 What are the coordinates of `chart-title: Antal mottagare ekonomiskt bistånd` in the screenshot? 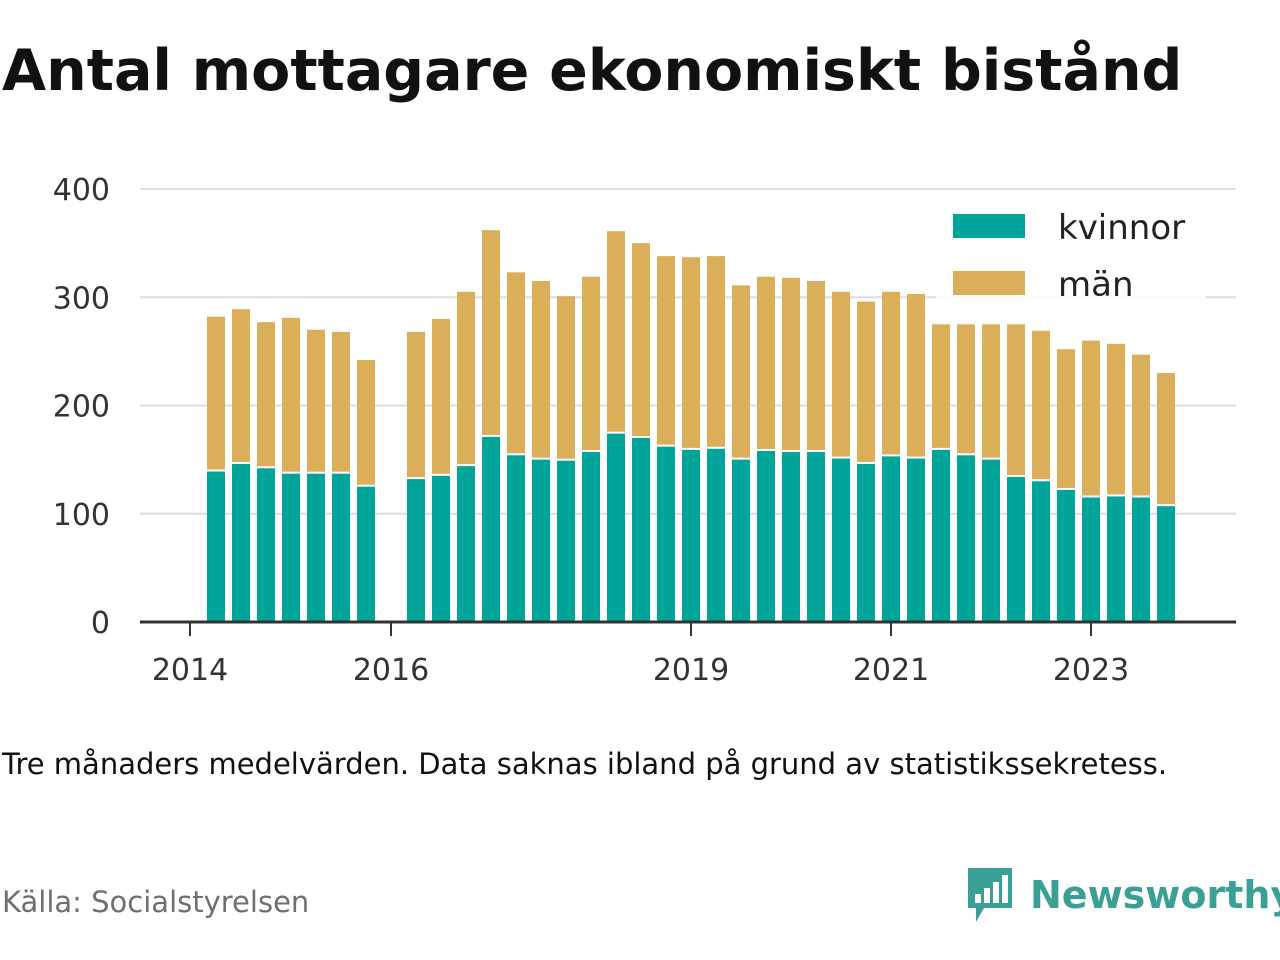 It's located at (592, 71).